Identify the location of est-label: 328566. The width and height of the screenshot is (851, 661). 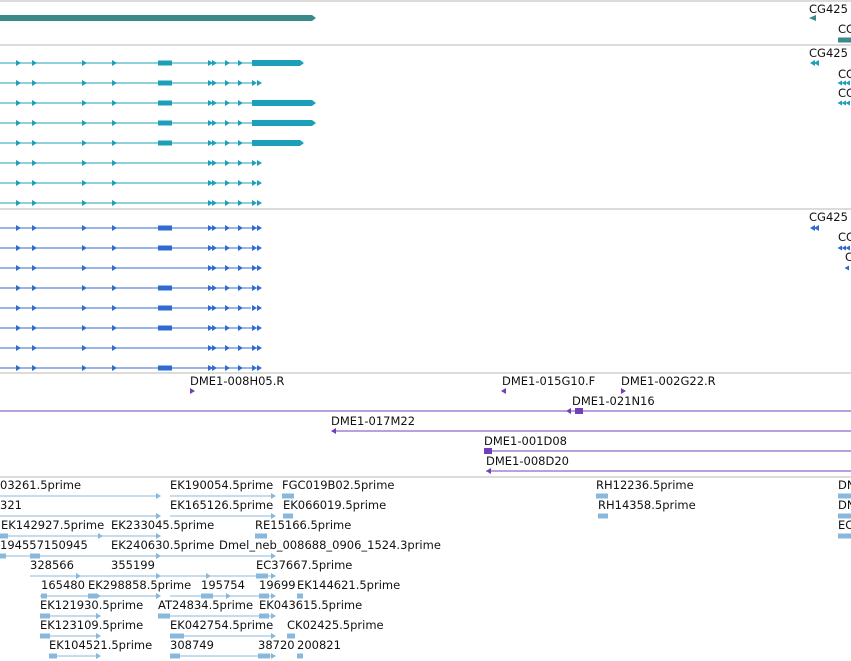
(52, 565).